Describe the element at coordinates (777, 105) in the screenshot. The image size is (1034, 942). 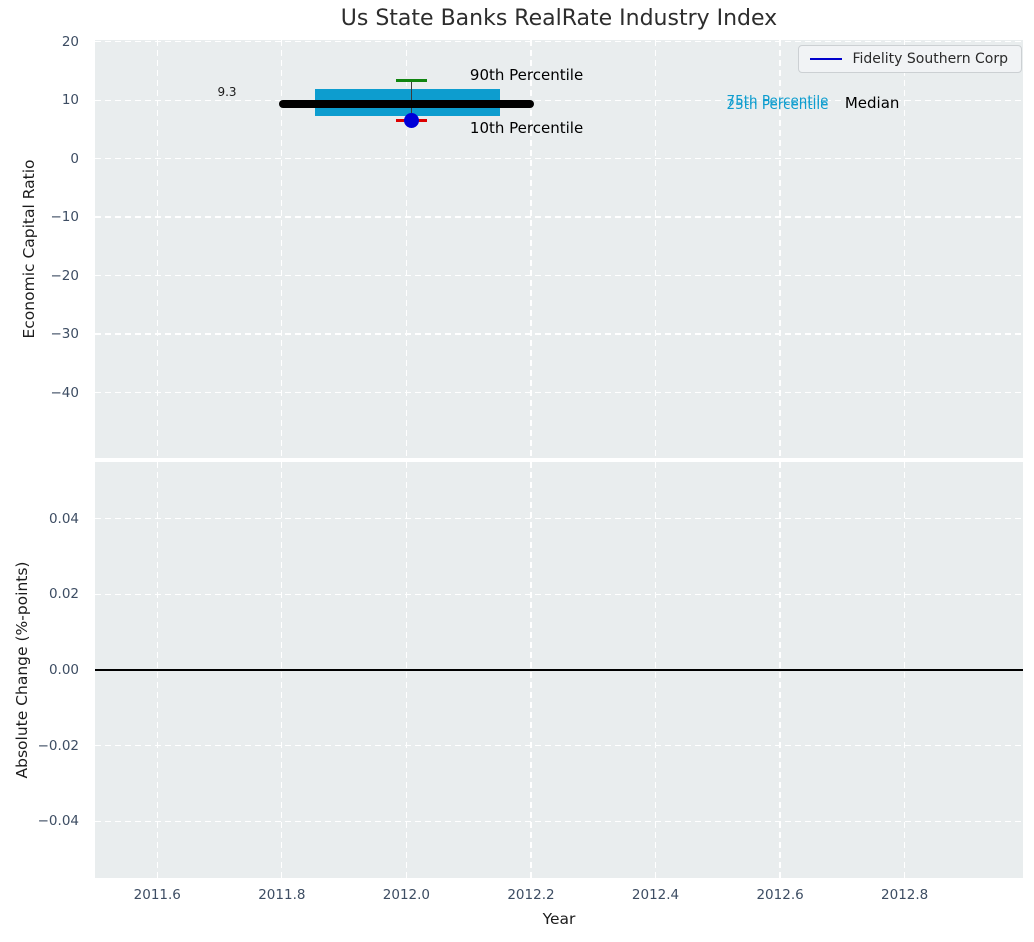
I see `annotation: 25th Percentile` at that location.